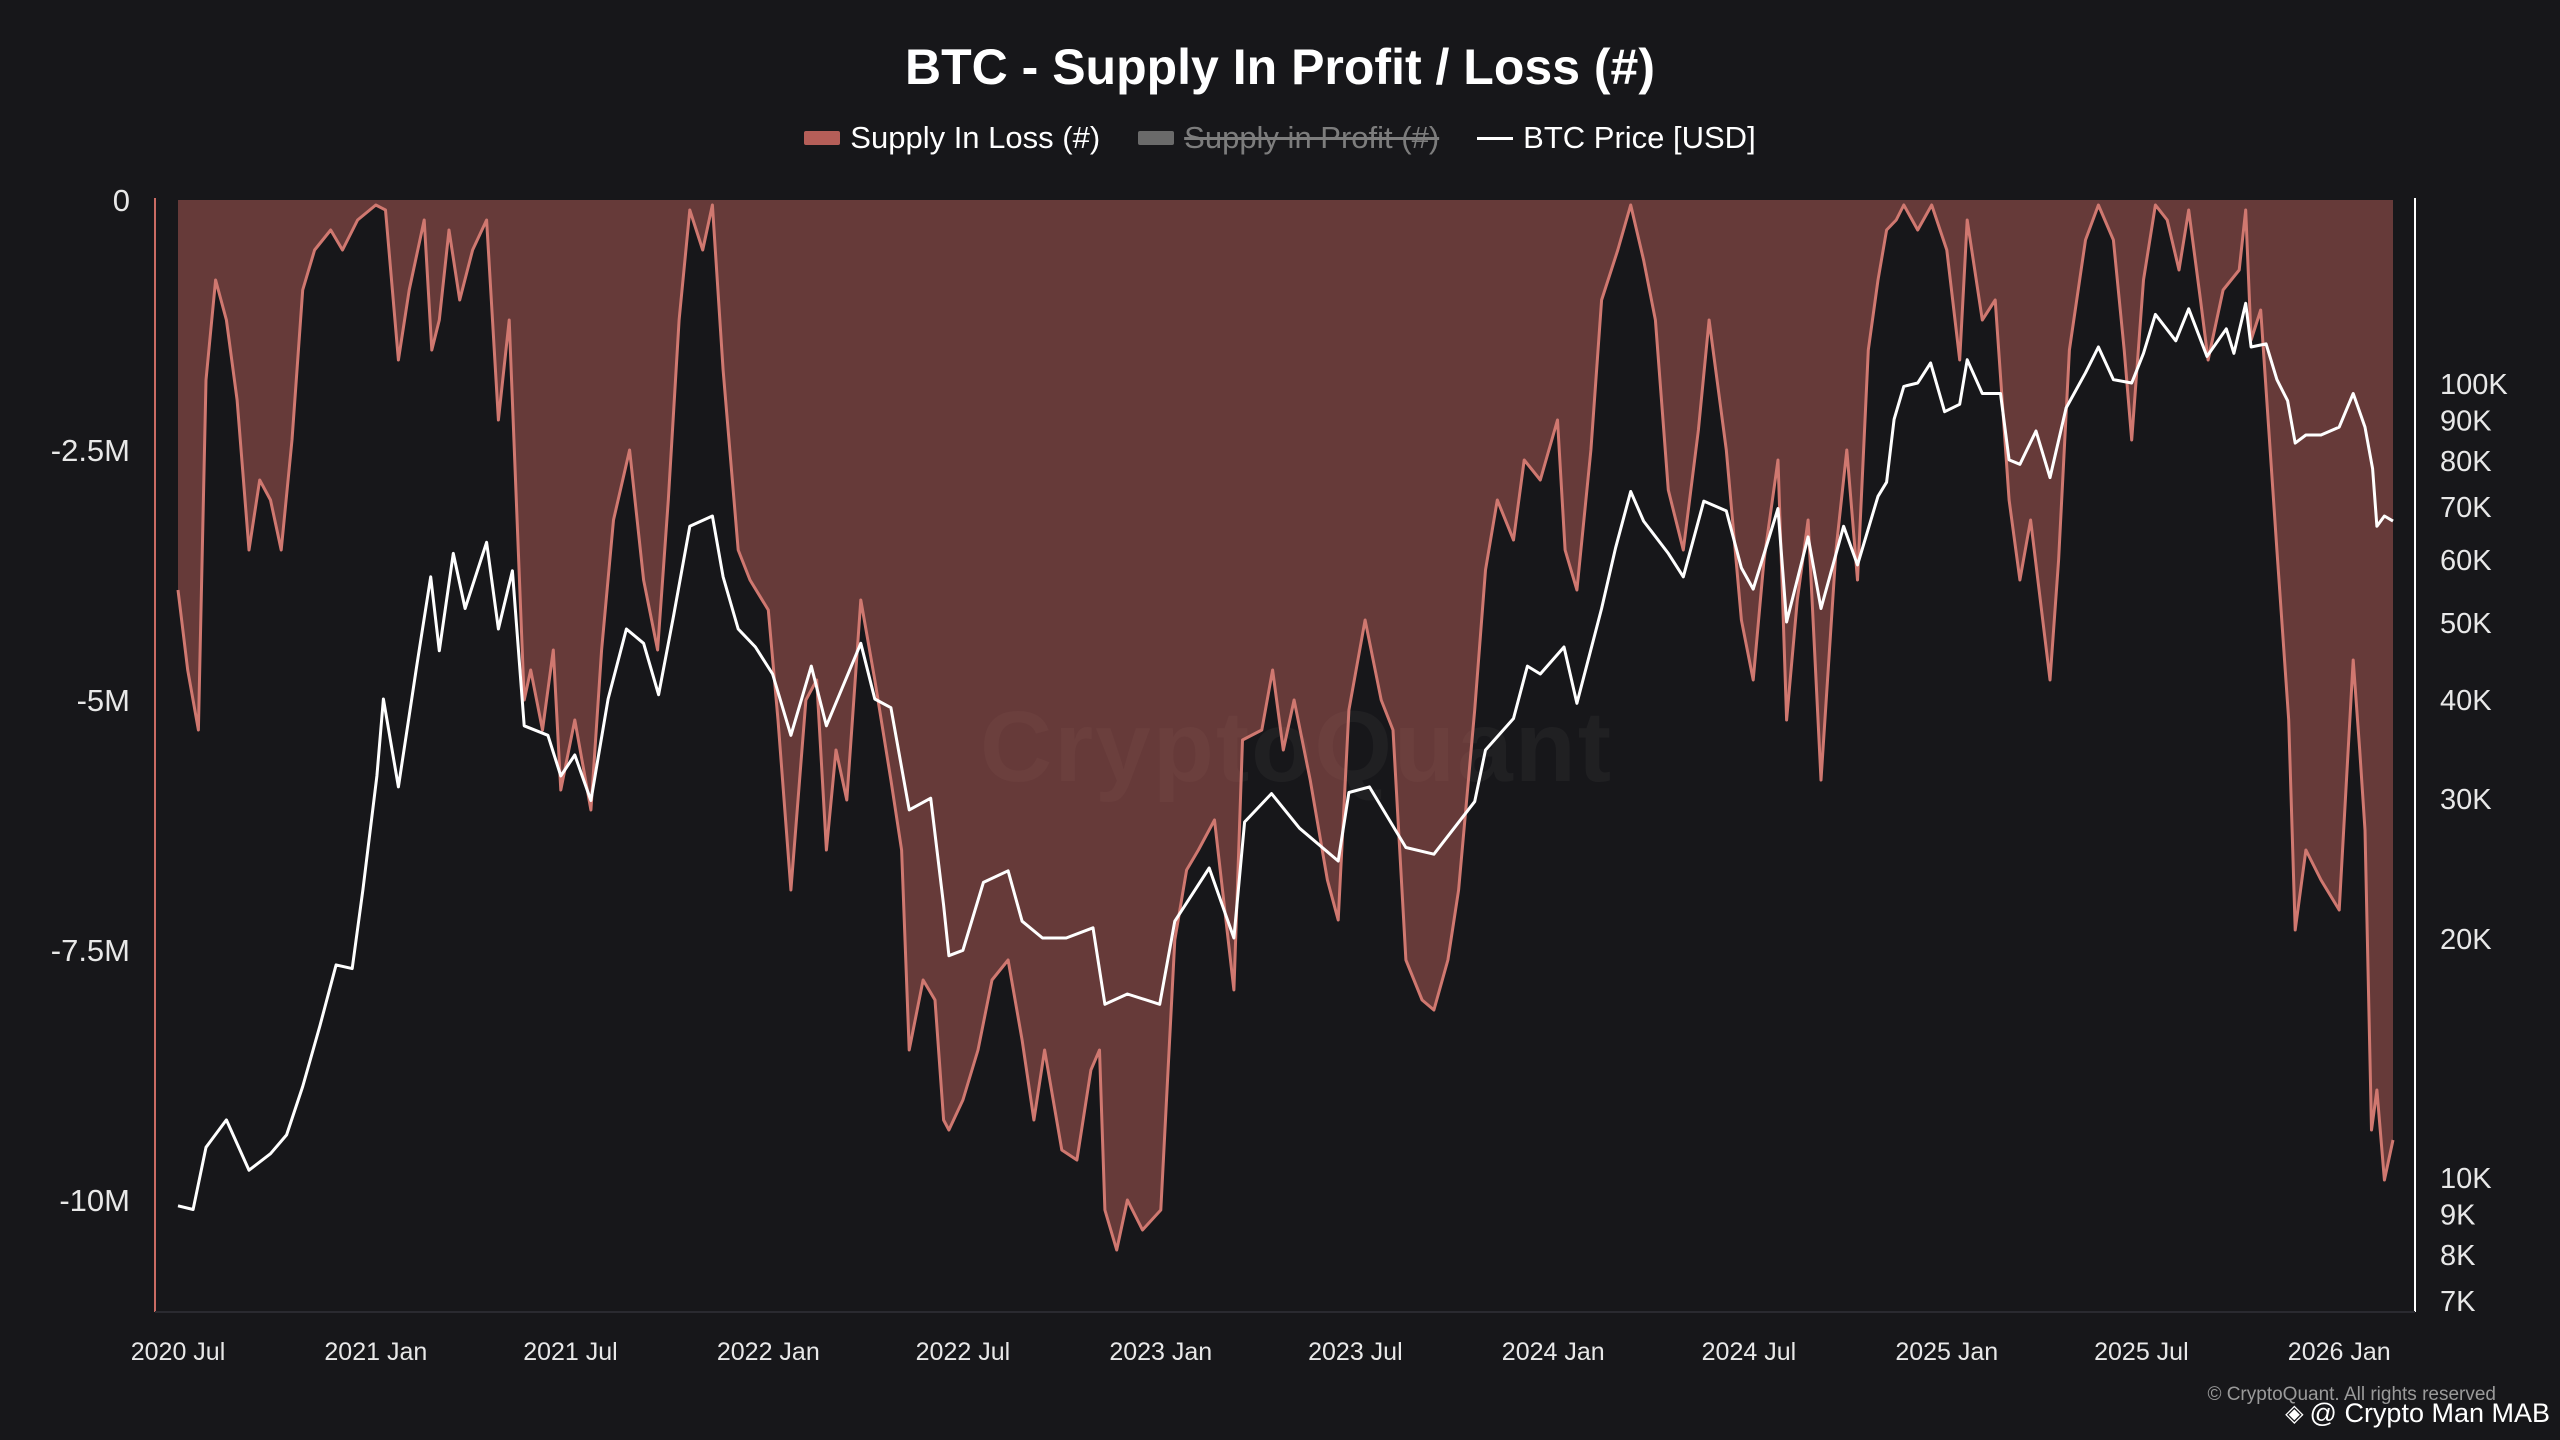 Image resolution: width=2560 pixels, height=1440 pixels. Describe the element at coordinates (2466, 421) in the screenshot. I see `y-right-tick-label: 90K` at that location.